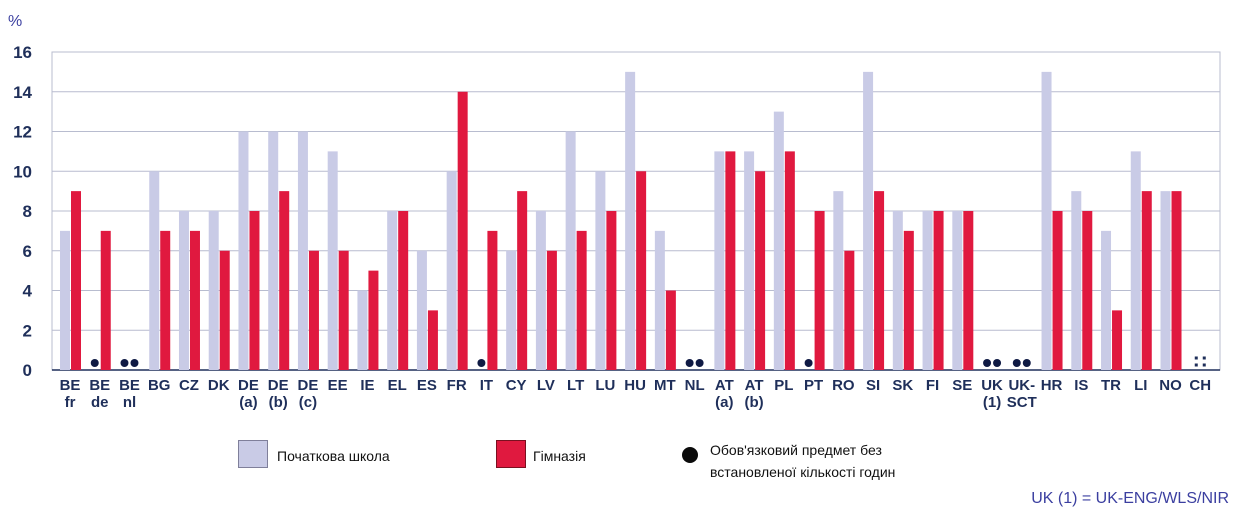 This screenshot has height=514, width=1239. What do you see at coordinates (22, 132) in the screenshot?
I see `y-tick-label: 12` at bounding box center [22, 132].